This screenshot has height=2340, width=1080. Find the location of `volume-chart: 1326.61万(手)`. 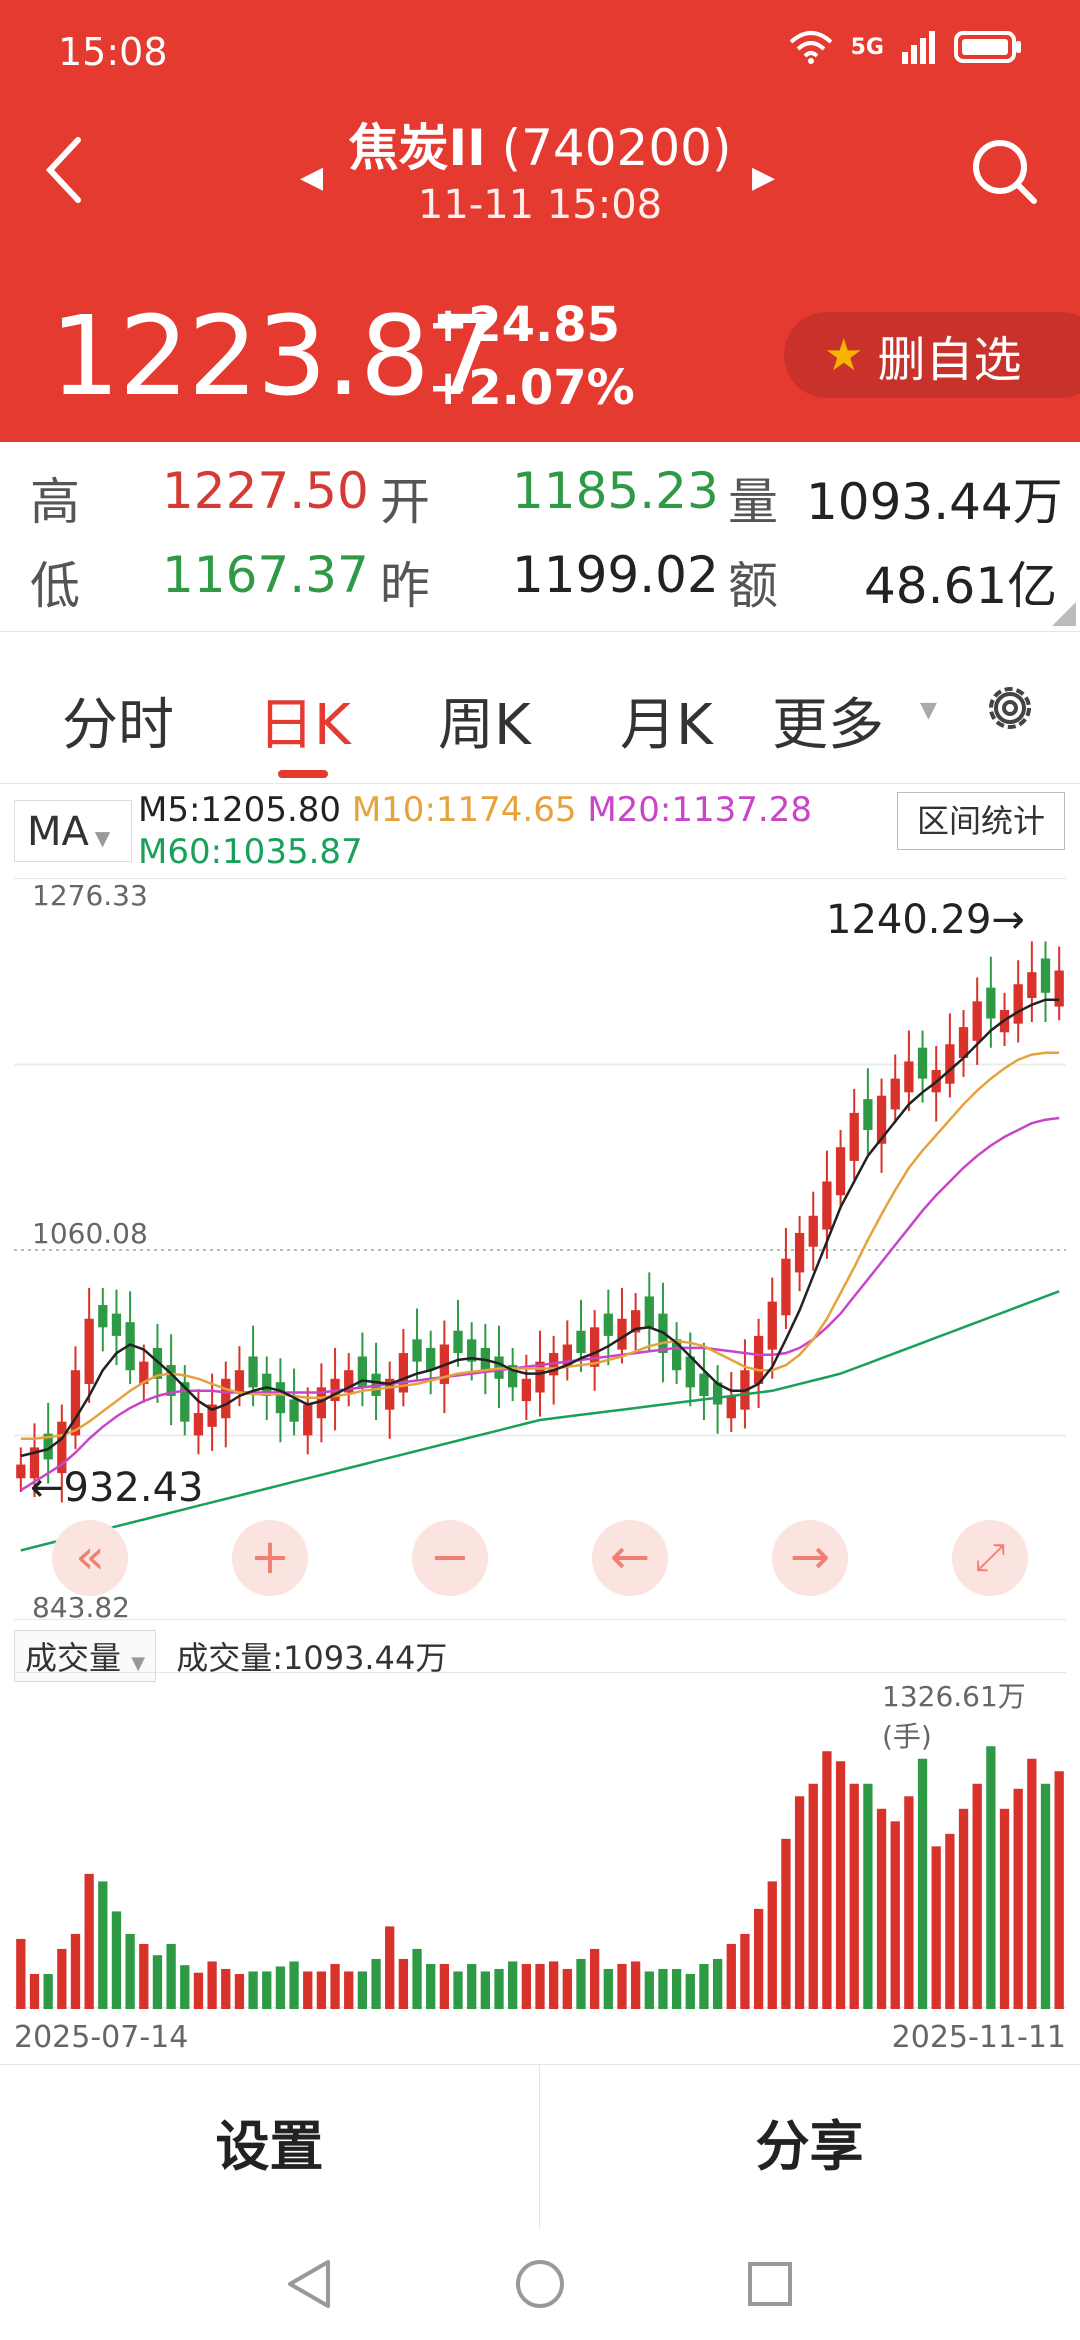

volume-chart: 1326.61万(手) is located at coordinates (540, 1840).